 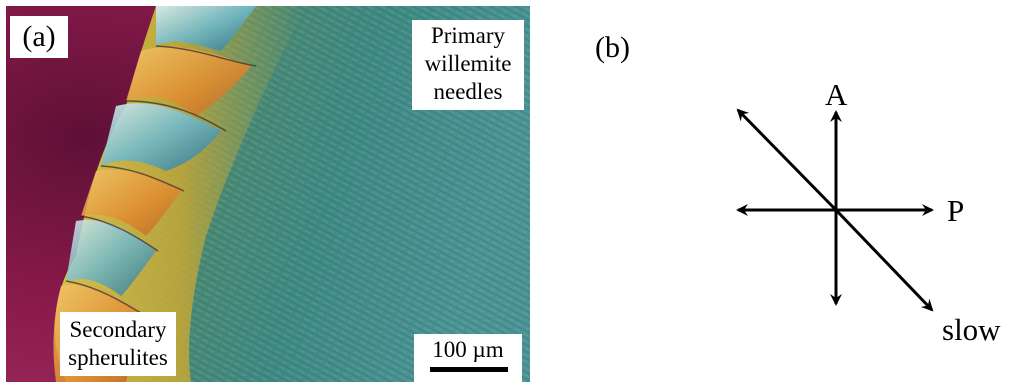 What do you see at coordinates (118, 344) in the screenshot?
I see `secondary-spherulites-label: Secondary spherulites` at bounding box center [118, 344].